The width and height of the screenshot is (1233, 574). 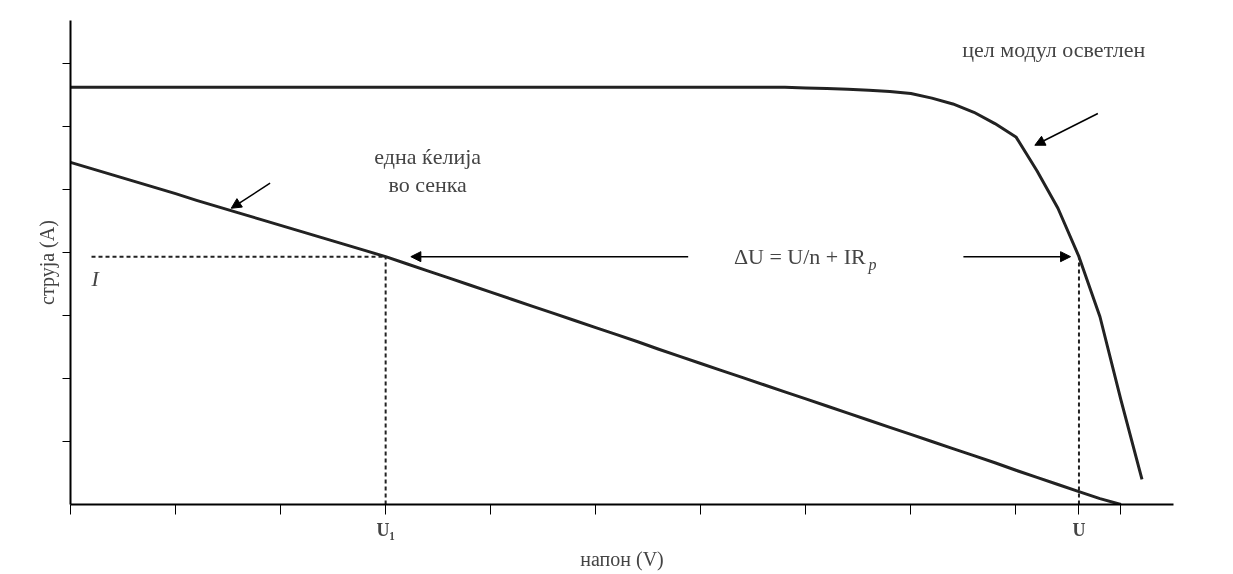 I want to click on text: цел модул осветлен, so click(x=1054, y=50).